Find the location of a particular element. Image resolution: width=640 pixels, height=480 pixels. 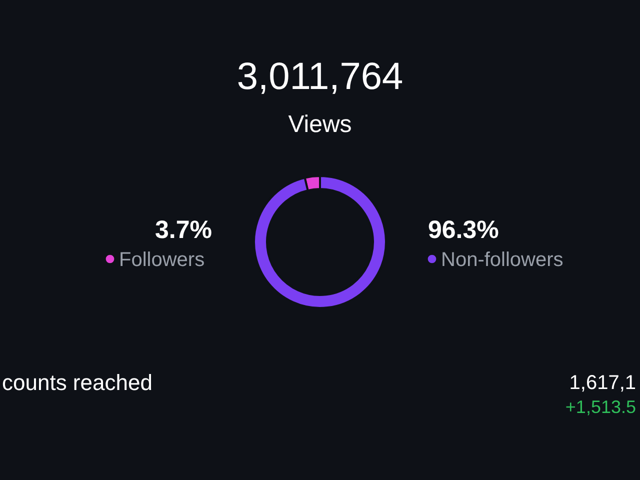

text: 1,617,1 is located at coordinates (602, 383).